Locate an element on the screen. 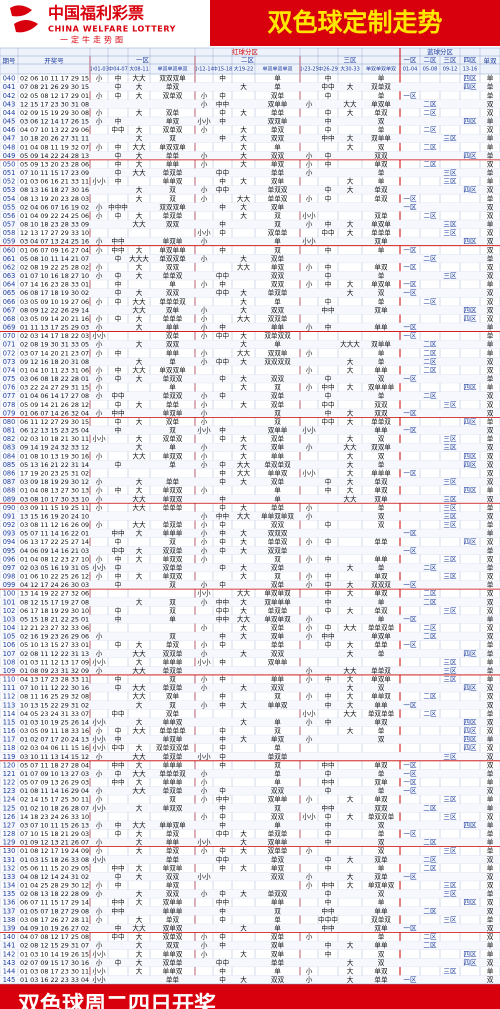 This screenshot has width=500, height=1009. draw-numbers: 04 06 09 14 16 21 03 is located at coordinates (54, 551).